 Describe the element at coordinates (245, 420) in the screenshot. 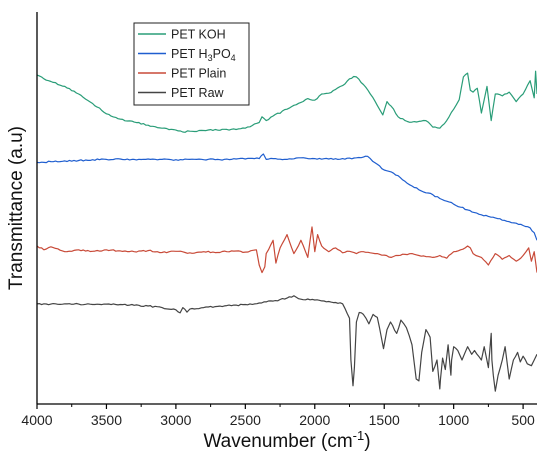

I see `x-tick-label: 2500` at that location.